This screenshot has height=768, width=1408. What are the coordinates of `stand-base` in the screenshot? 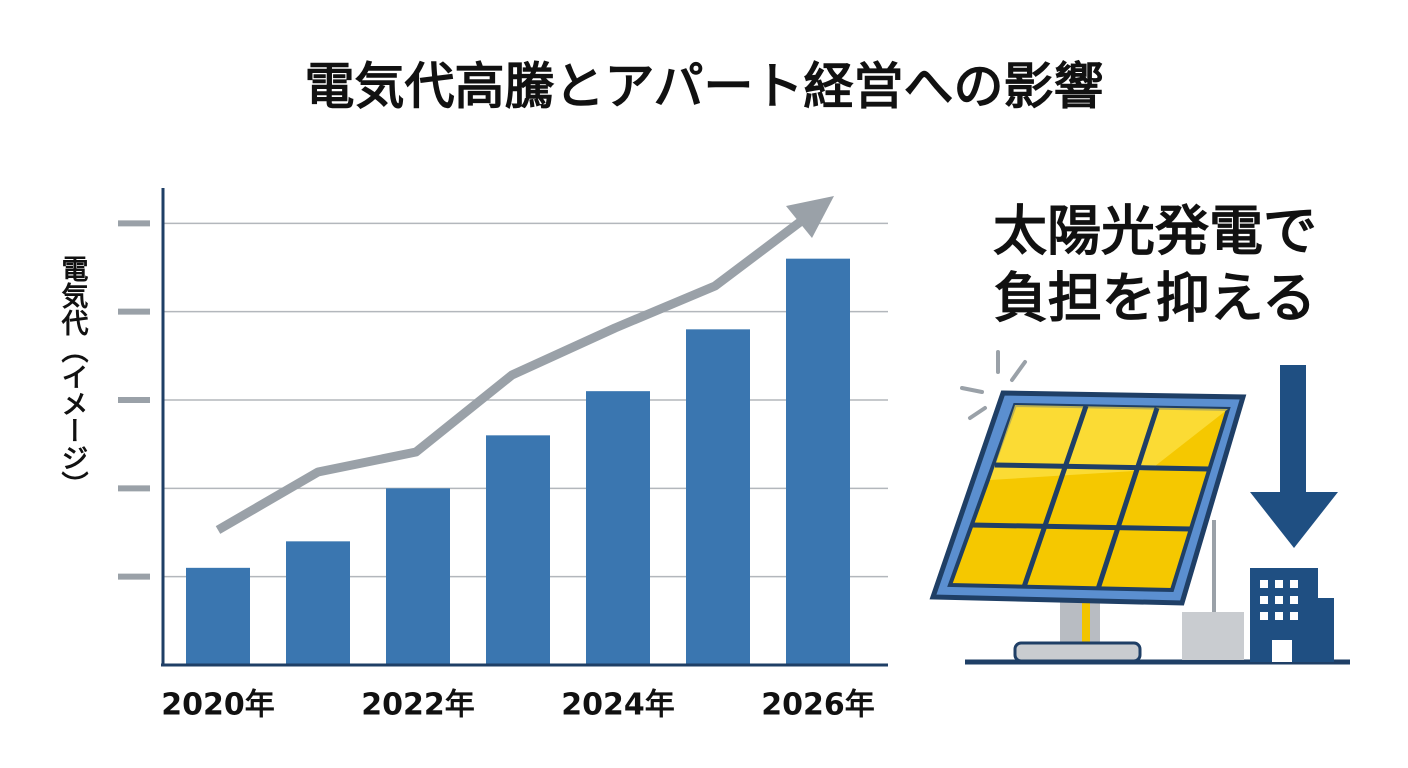 It's located at (1077, 652).